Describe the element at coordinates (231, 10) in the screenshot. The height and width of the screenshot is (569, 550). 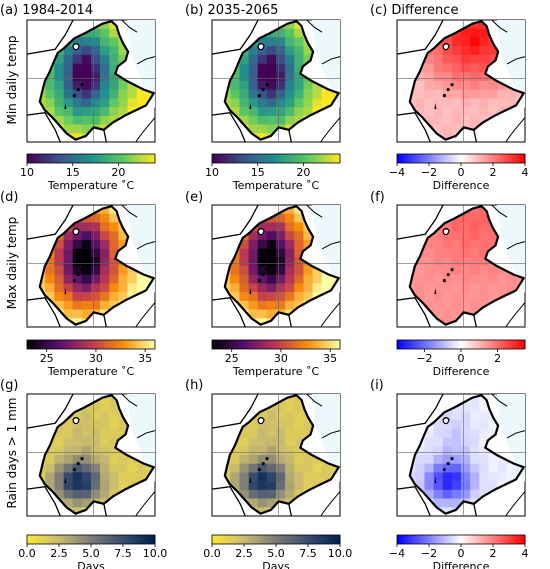
I see `panel-title: (b) 2035-2065` at that location.